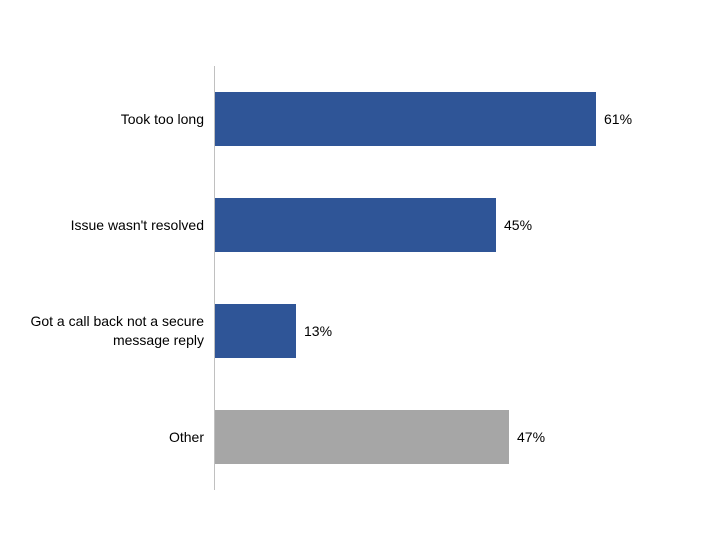  What do you see at coordinates (467, 331) in the screenshot?
I see `bar-track: 13%` at bounding box center [467, 331].